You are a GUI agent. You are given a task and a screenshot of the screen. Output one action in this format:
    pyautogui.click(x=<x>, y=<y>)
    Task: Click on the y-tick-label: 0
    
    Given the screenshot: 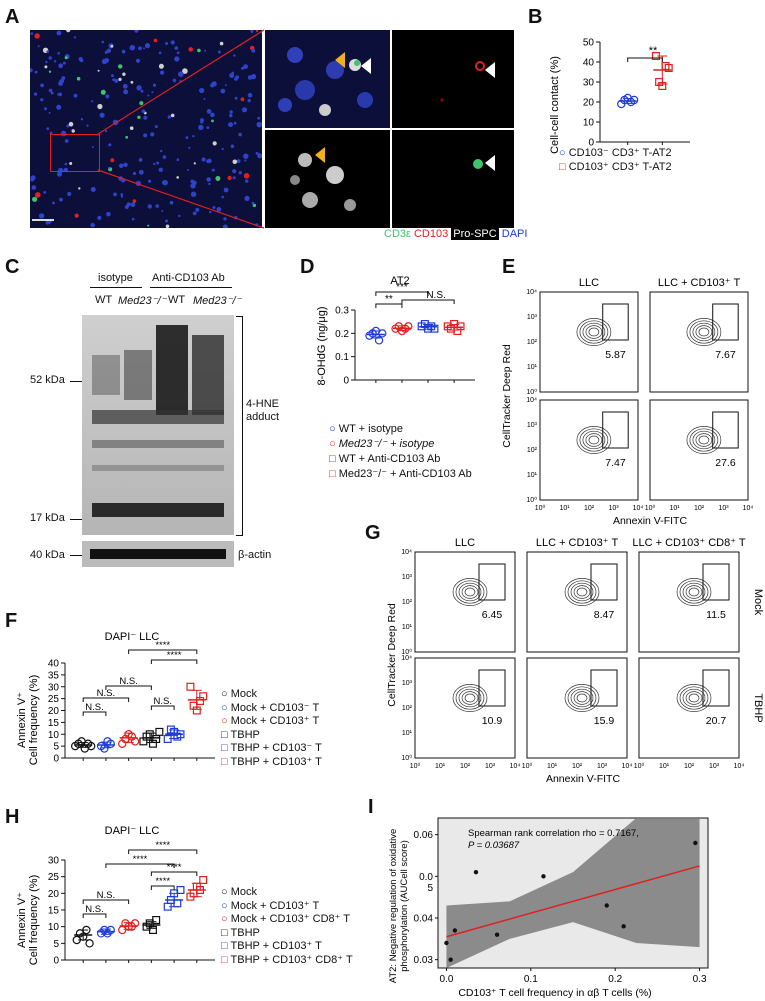 What is the action you would take?
    pyautogui.click(x=56, y=961)
    